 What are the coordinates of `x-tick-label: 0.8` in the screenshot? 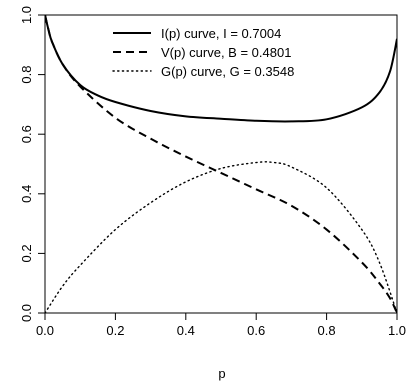 It's located at (327, 330).